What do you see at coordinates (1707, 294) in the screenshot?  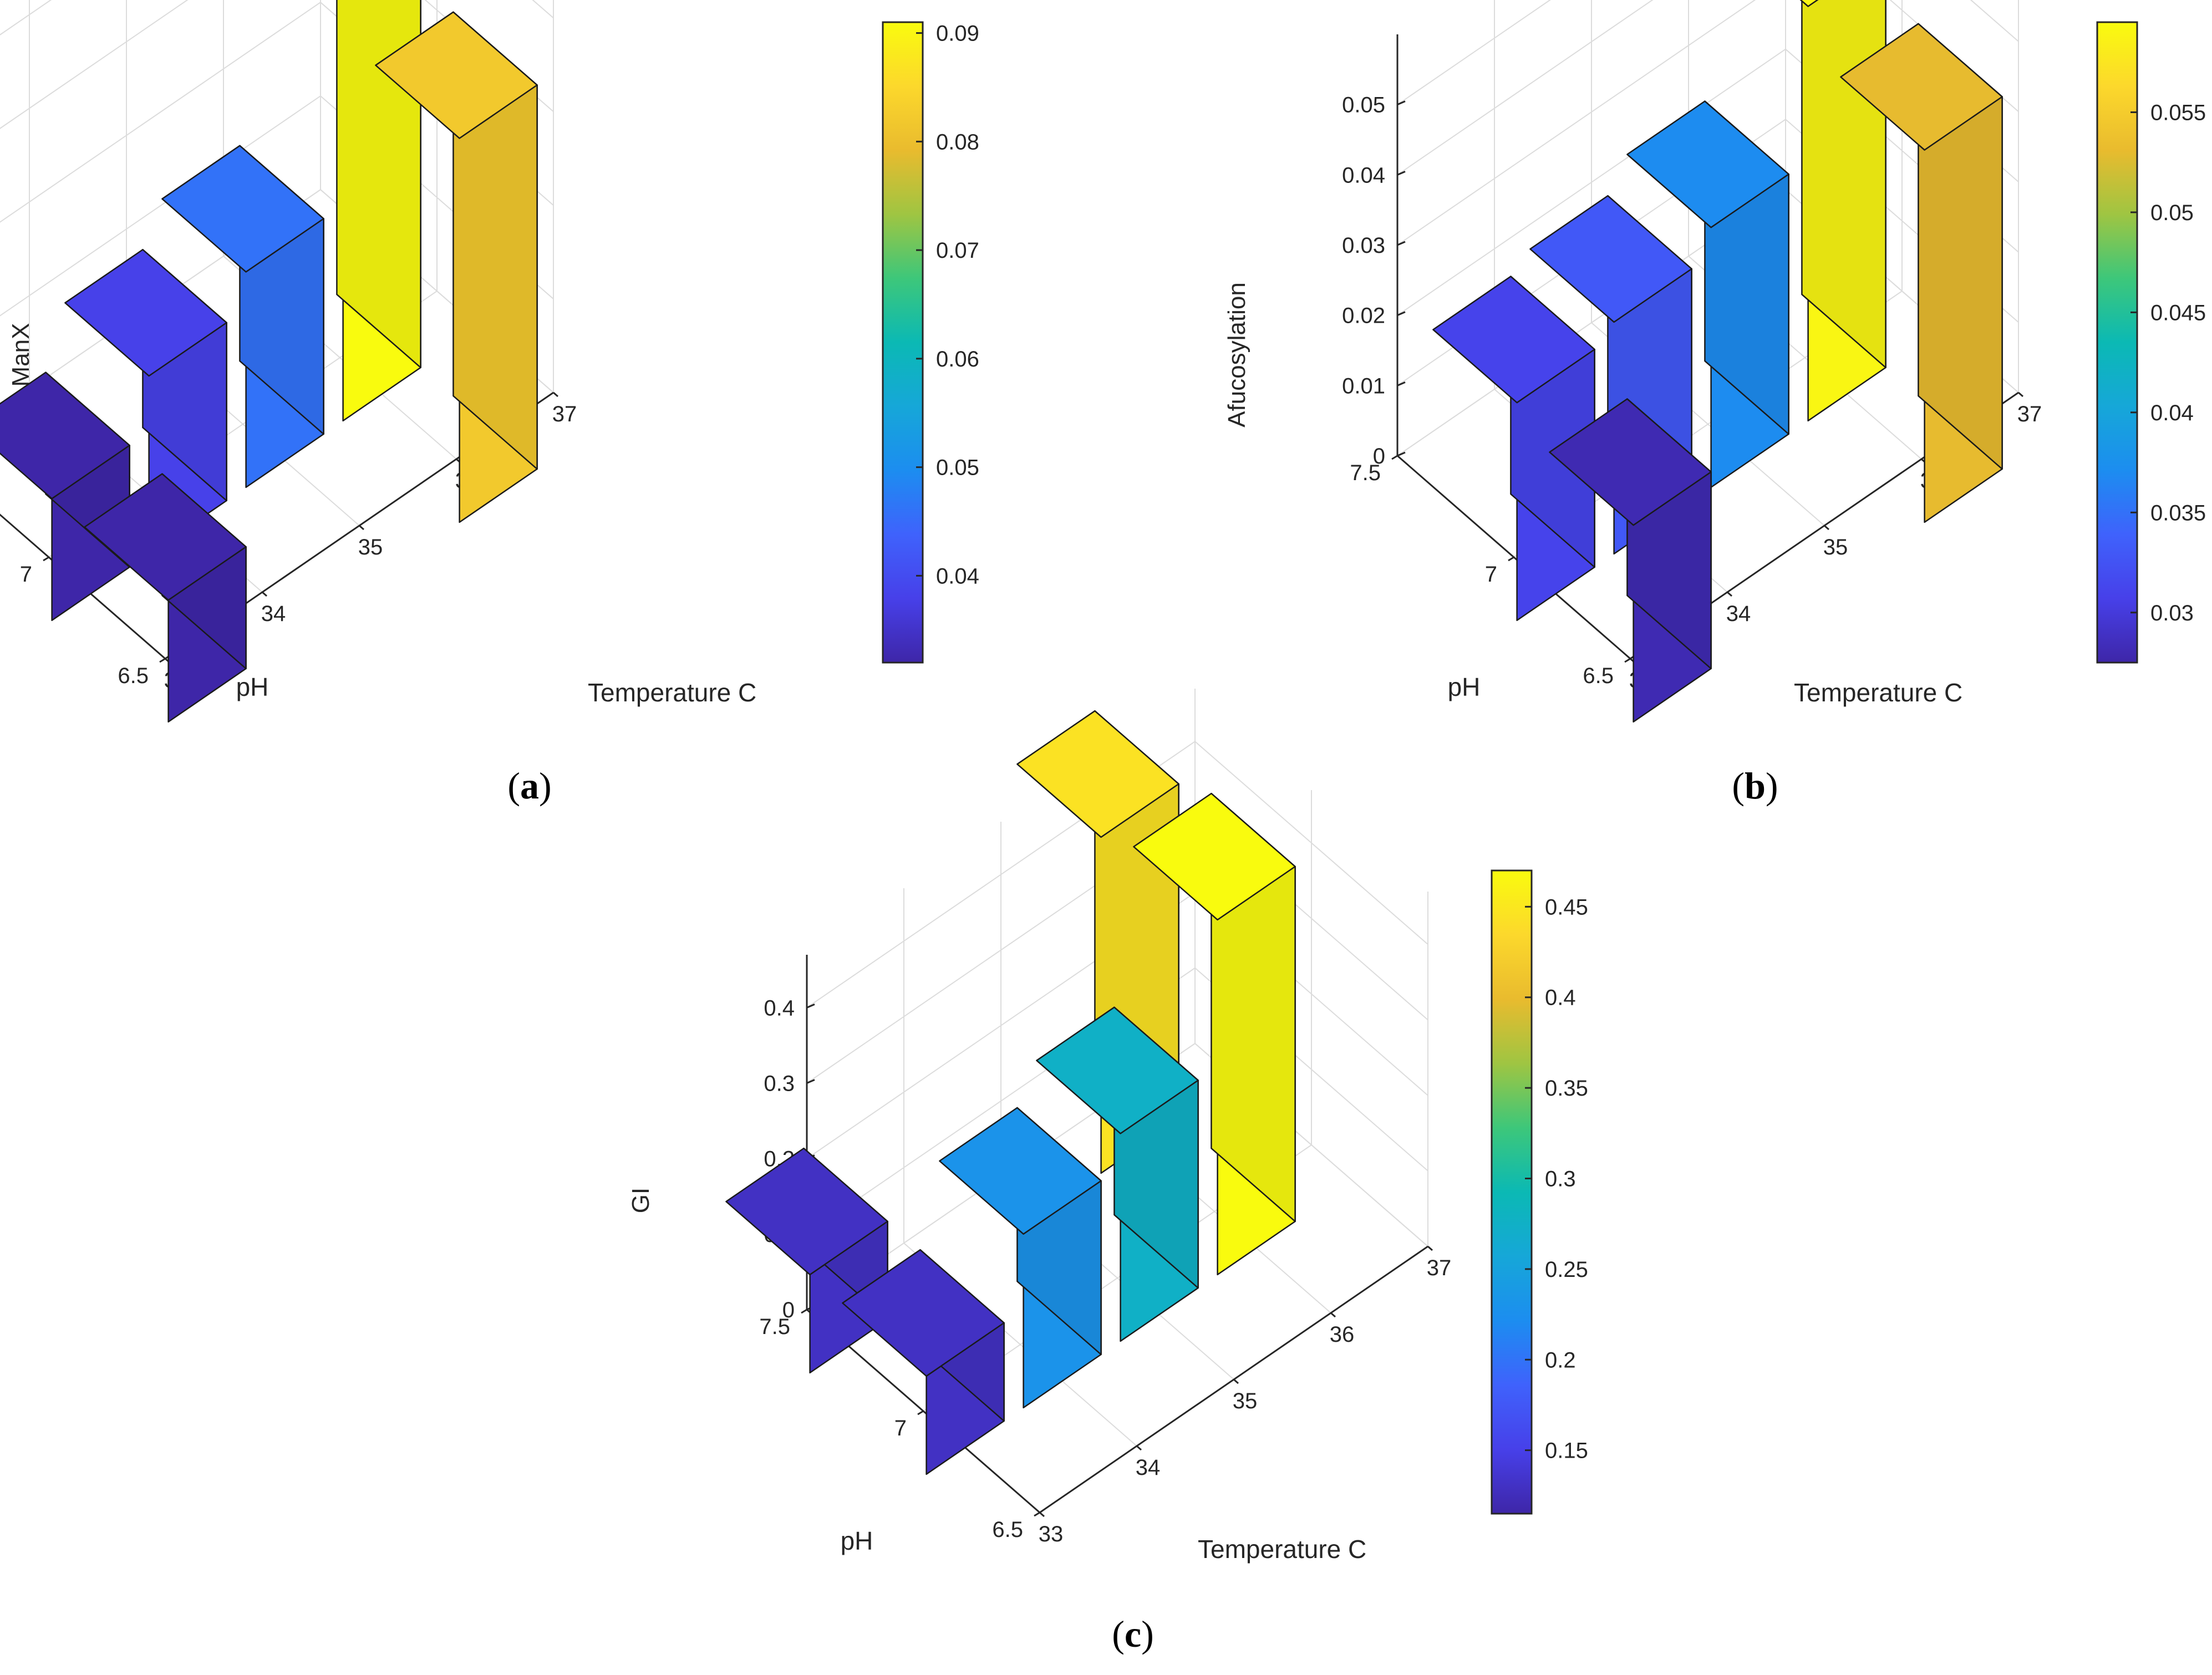 I see `bar-b-t35-ph7` at bounding box center [1707, 294].